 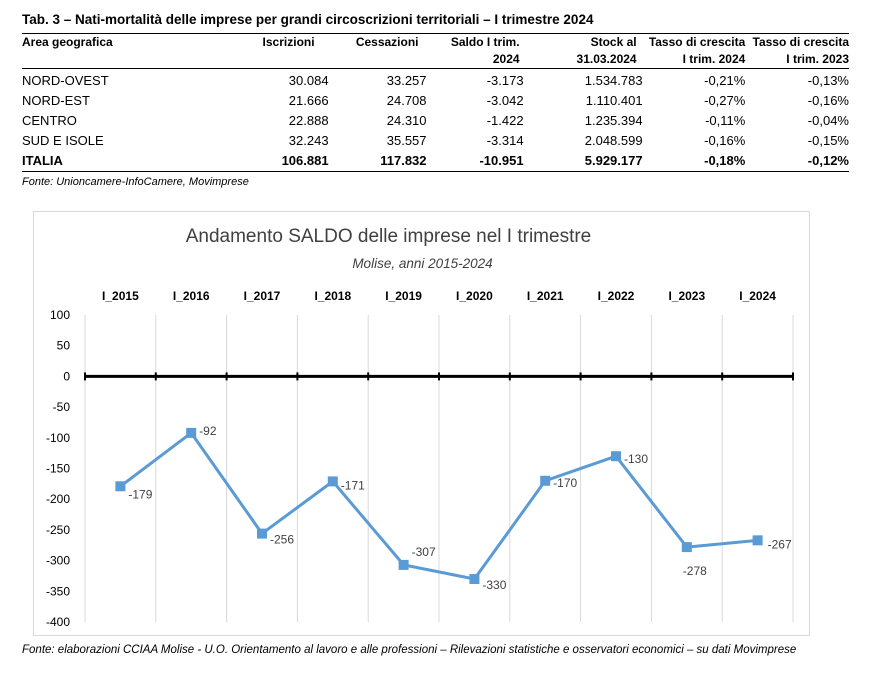 I want to click on y-tick-label: 50, so click(x=64, y=346).